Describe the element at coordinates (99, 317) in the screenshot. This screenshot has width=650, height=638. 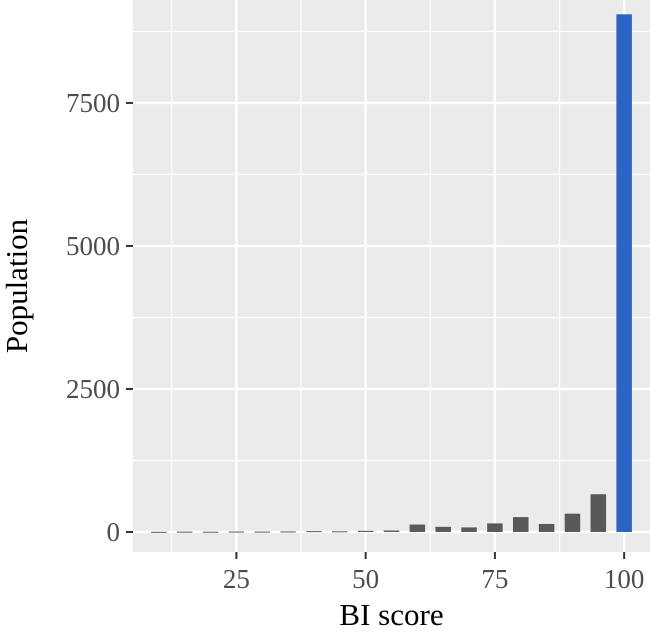
I see `y-axis: 0 2500 5000 7500` at that location.